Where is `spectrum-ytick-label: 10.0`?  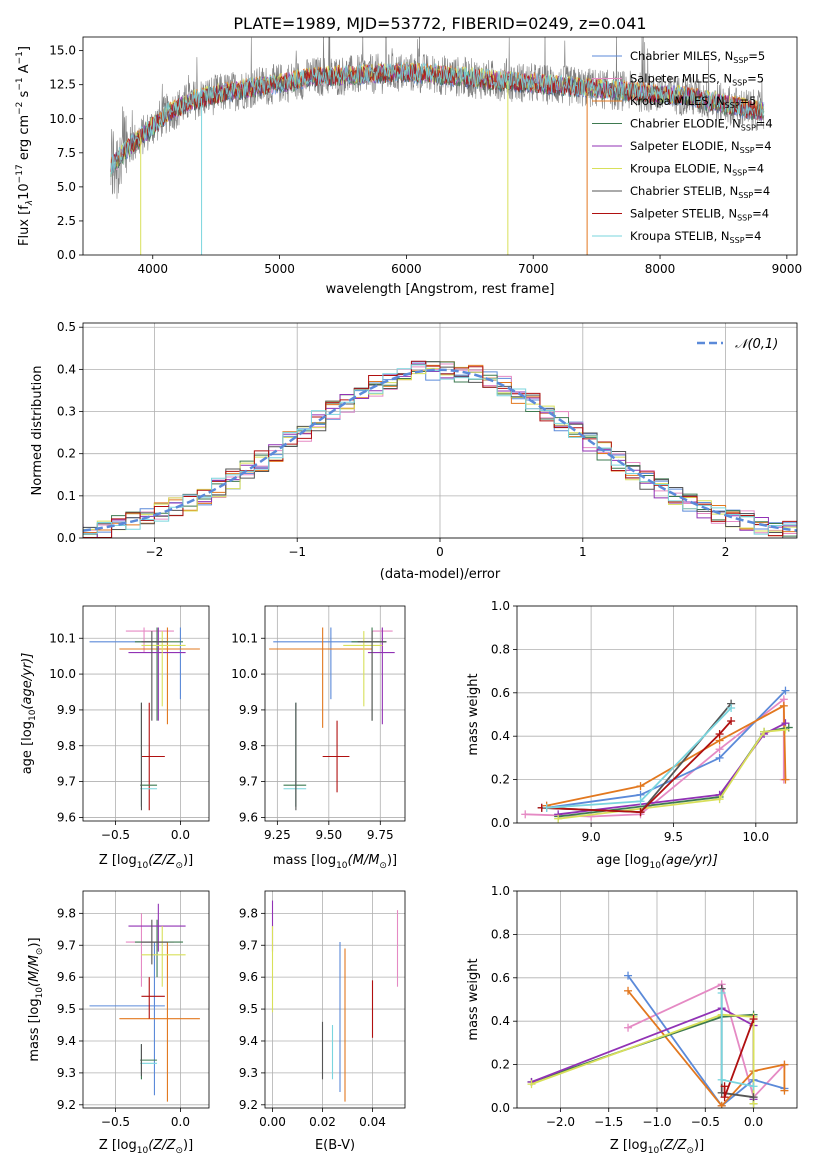
spectrum-ytick-label: 10.0 is located at coordinates (62, 119).